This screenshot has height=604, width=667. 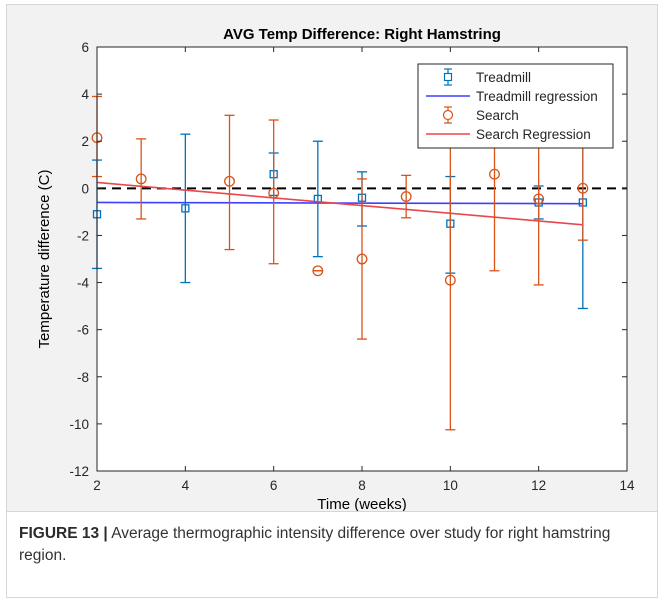 What do you see at coordinates (538, 485) in the screenshot?
I see `x-tick-label: 12` at bounding box center [538, 485].